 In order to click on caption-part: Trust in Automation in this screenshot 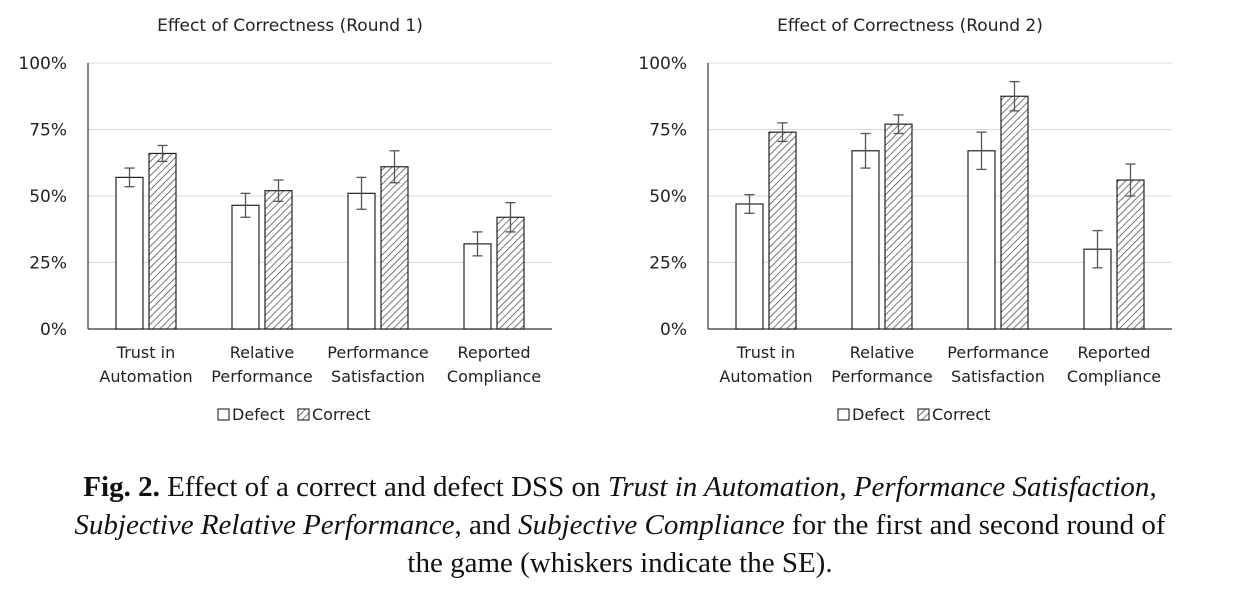, I will do `click(723, 487)`.